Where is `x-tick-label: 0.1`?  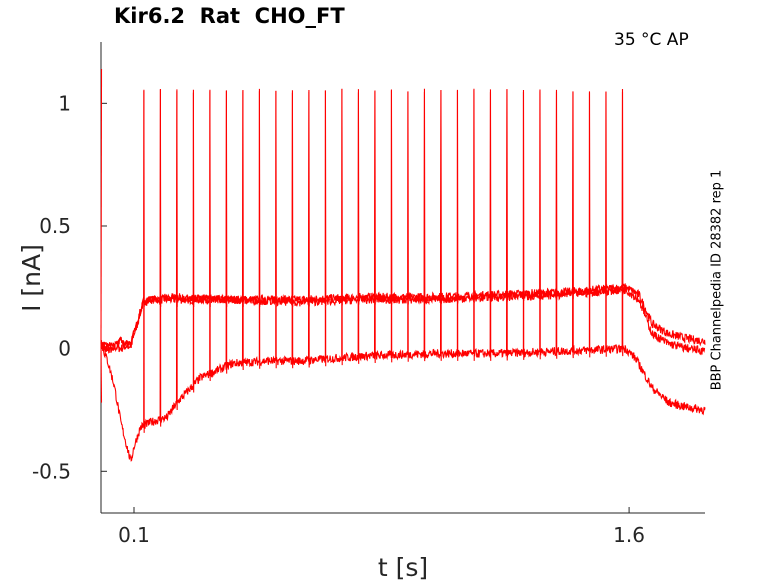
x-tick-label: 0.1 is located at coordinates (134, 535).